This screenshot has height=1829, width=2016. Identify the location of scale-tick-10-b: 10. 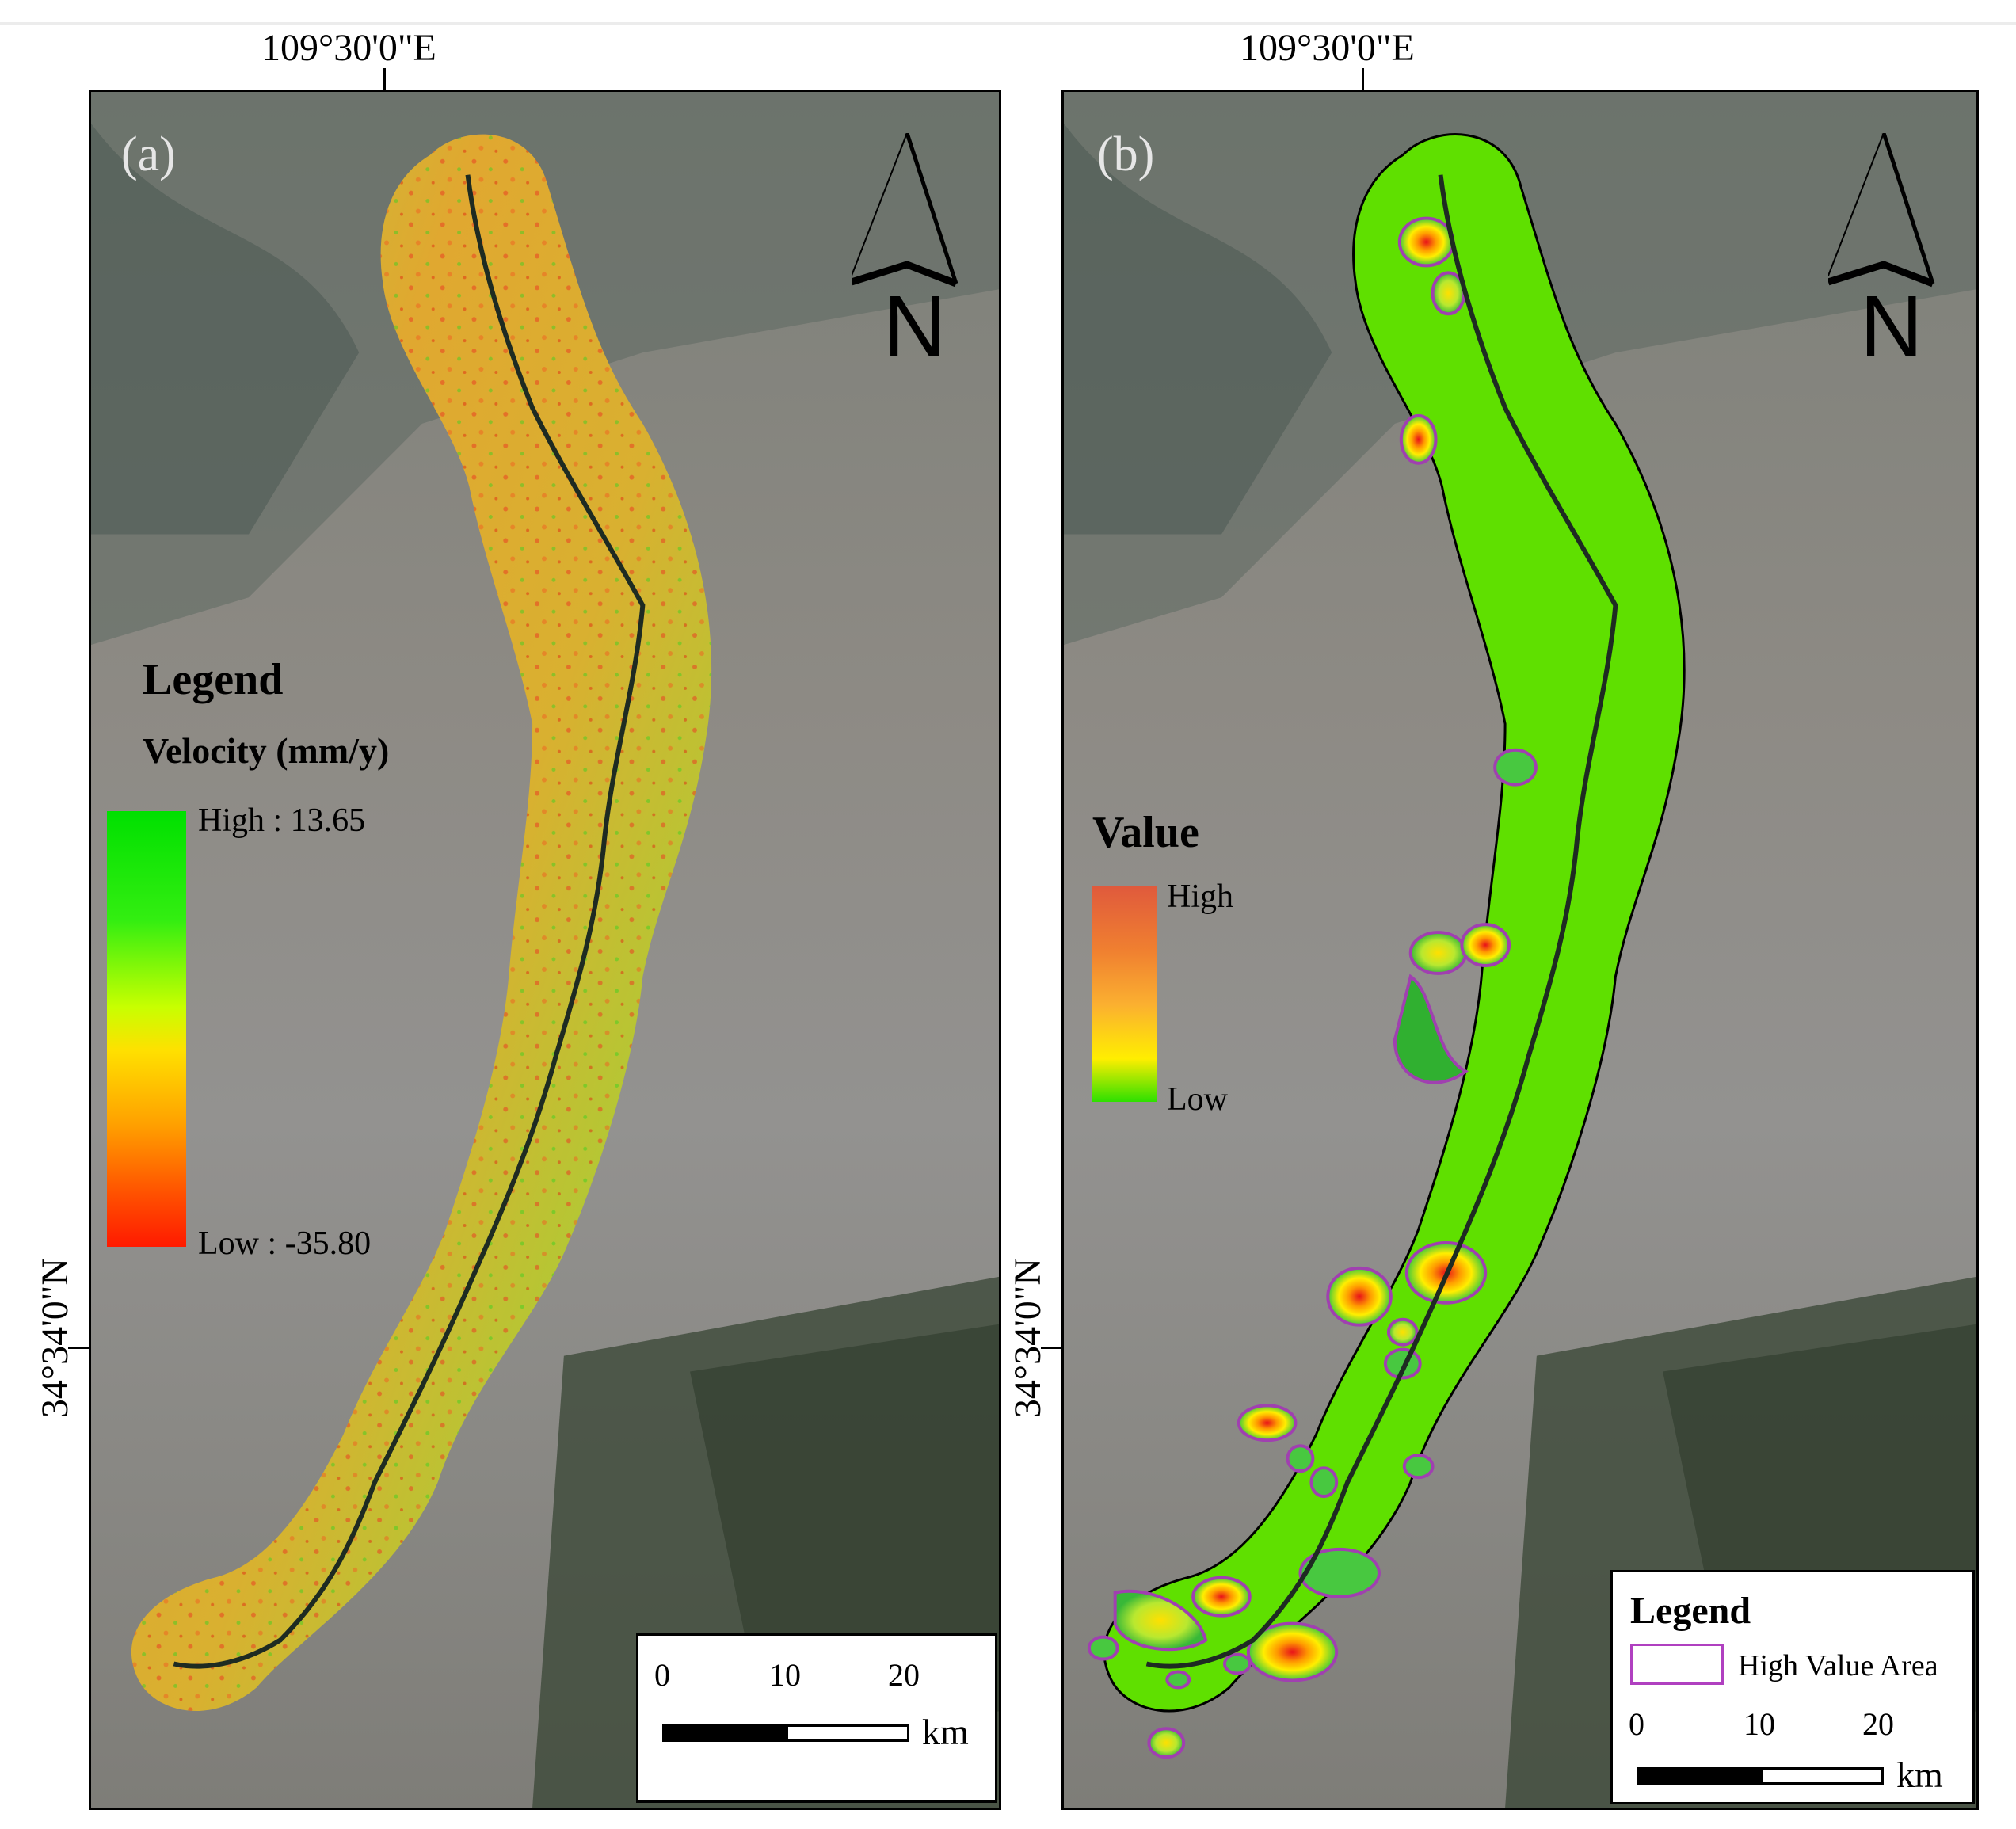
(1760, 1724).